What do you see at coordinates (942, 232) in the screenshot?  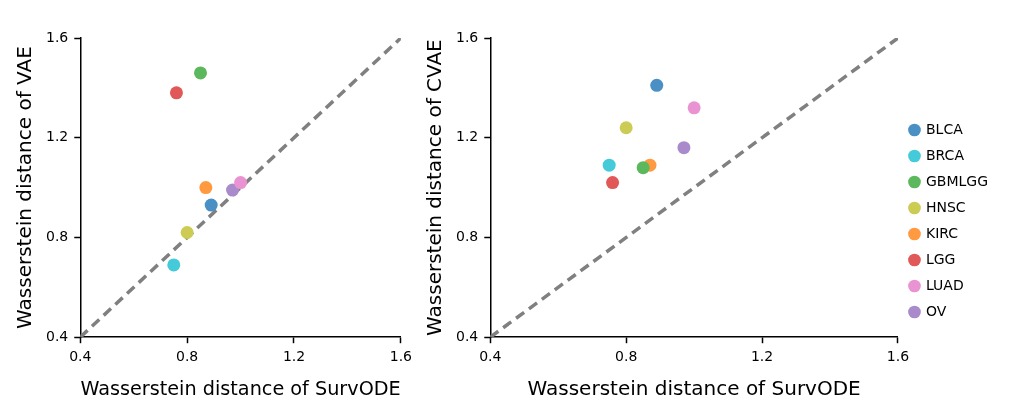 I see `legend-label: KIRC` at bounding box center [942, 232].